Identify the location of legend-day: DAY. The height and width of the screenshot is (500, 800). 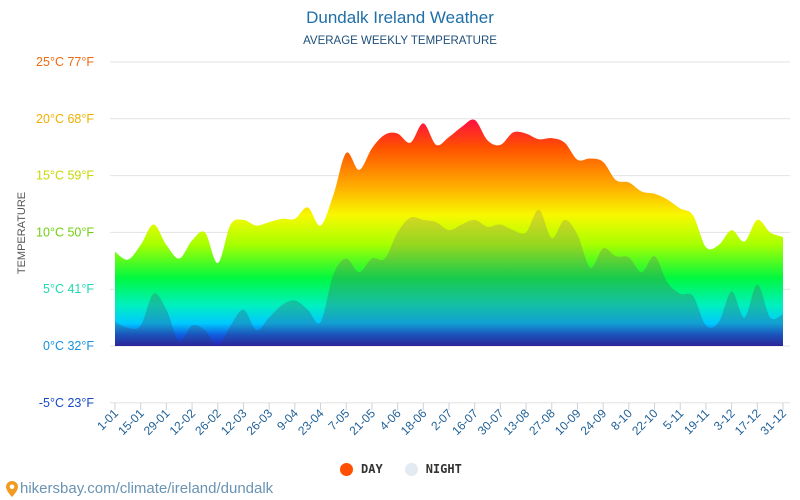
(361, 469).